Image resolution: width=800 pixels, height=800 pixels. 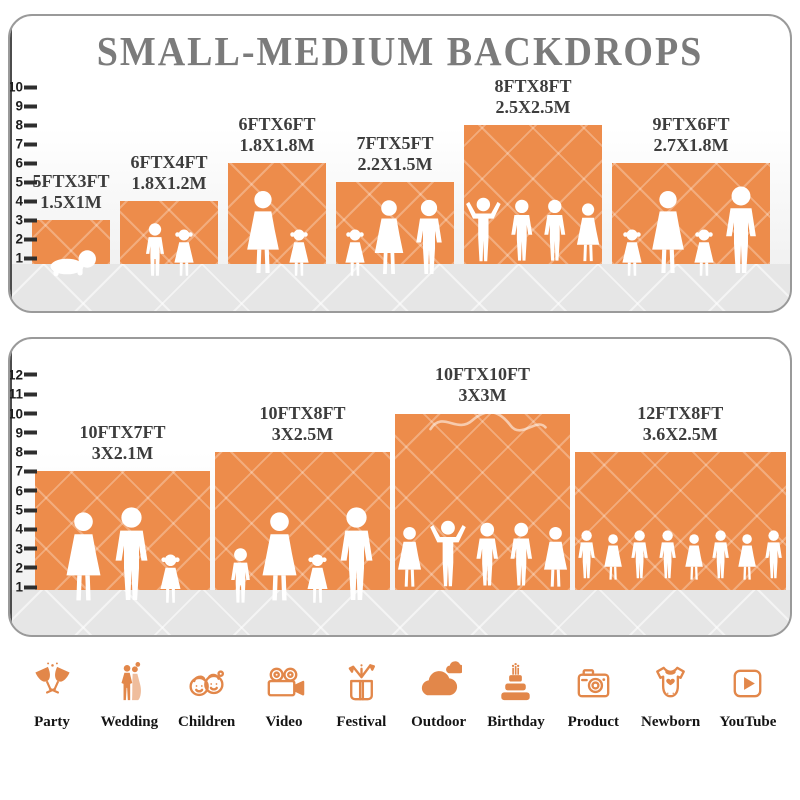 What do you see at coordinates (361, 683) in the screenshot?
I see `festival-icon` at bounding box center [361, 683].